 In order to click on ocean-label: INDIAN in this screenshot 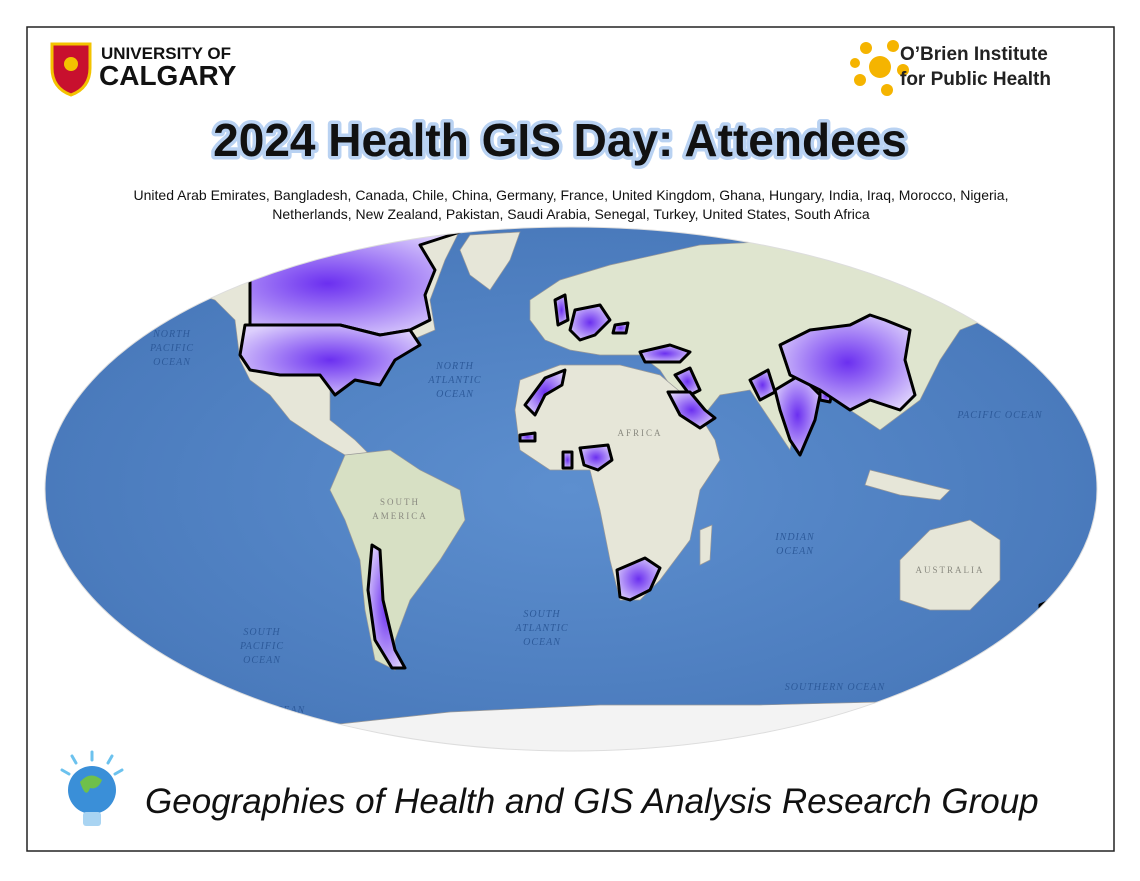, I will do `click(794, 537)`.